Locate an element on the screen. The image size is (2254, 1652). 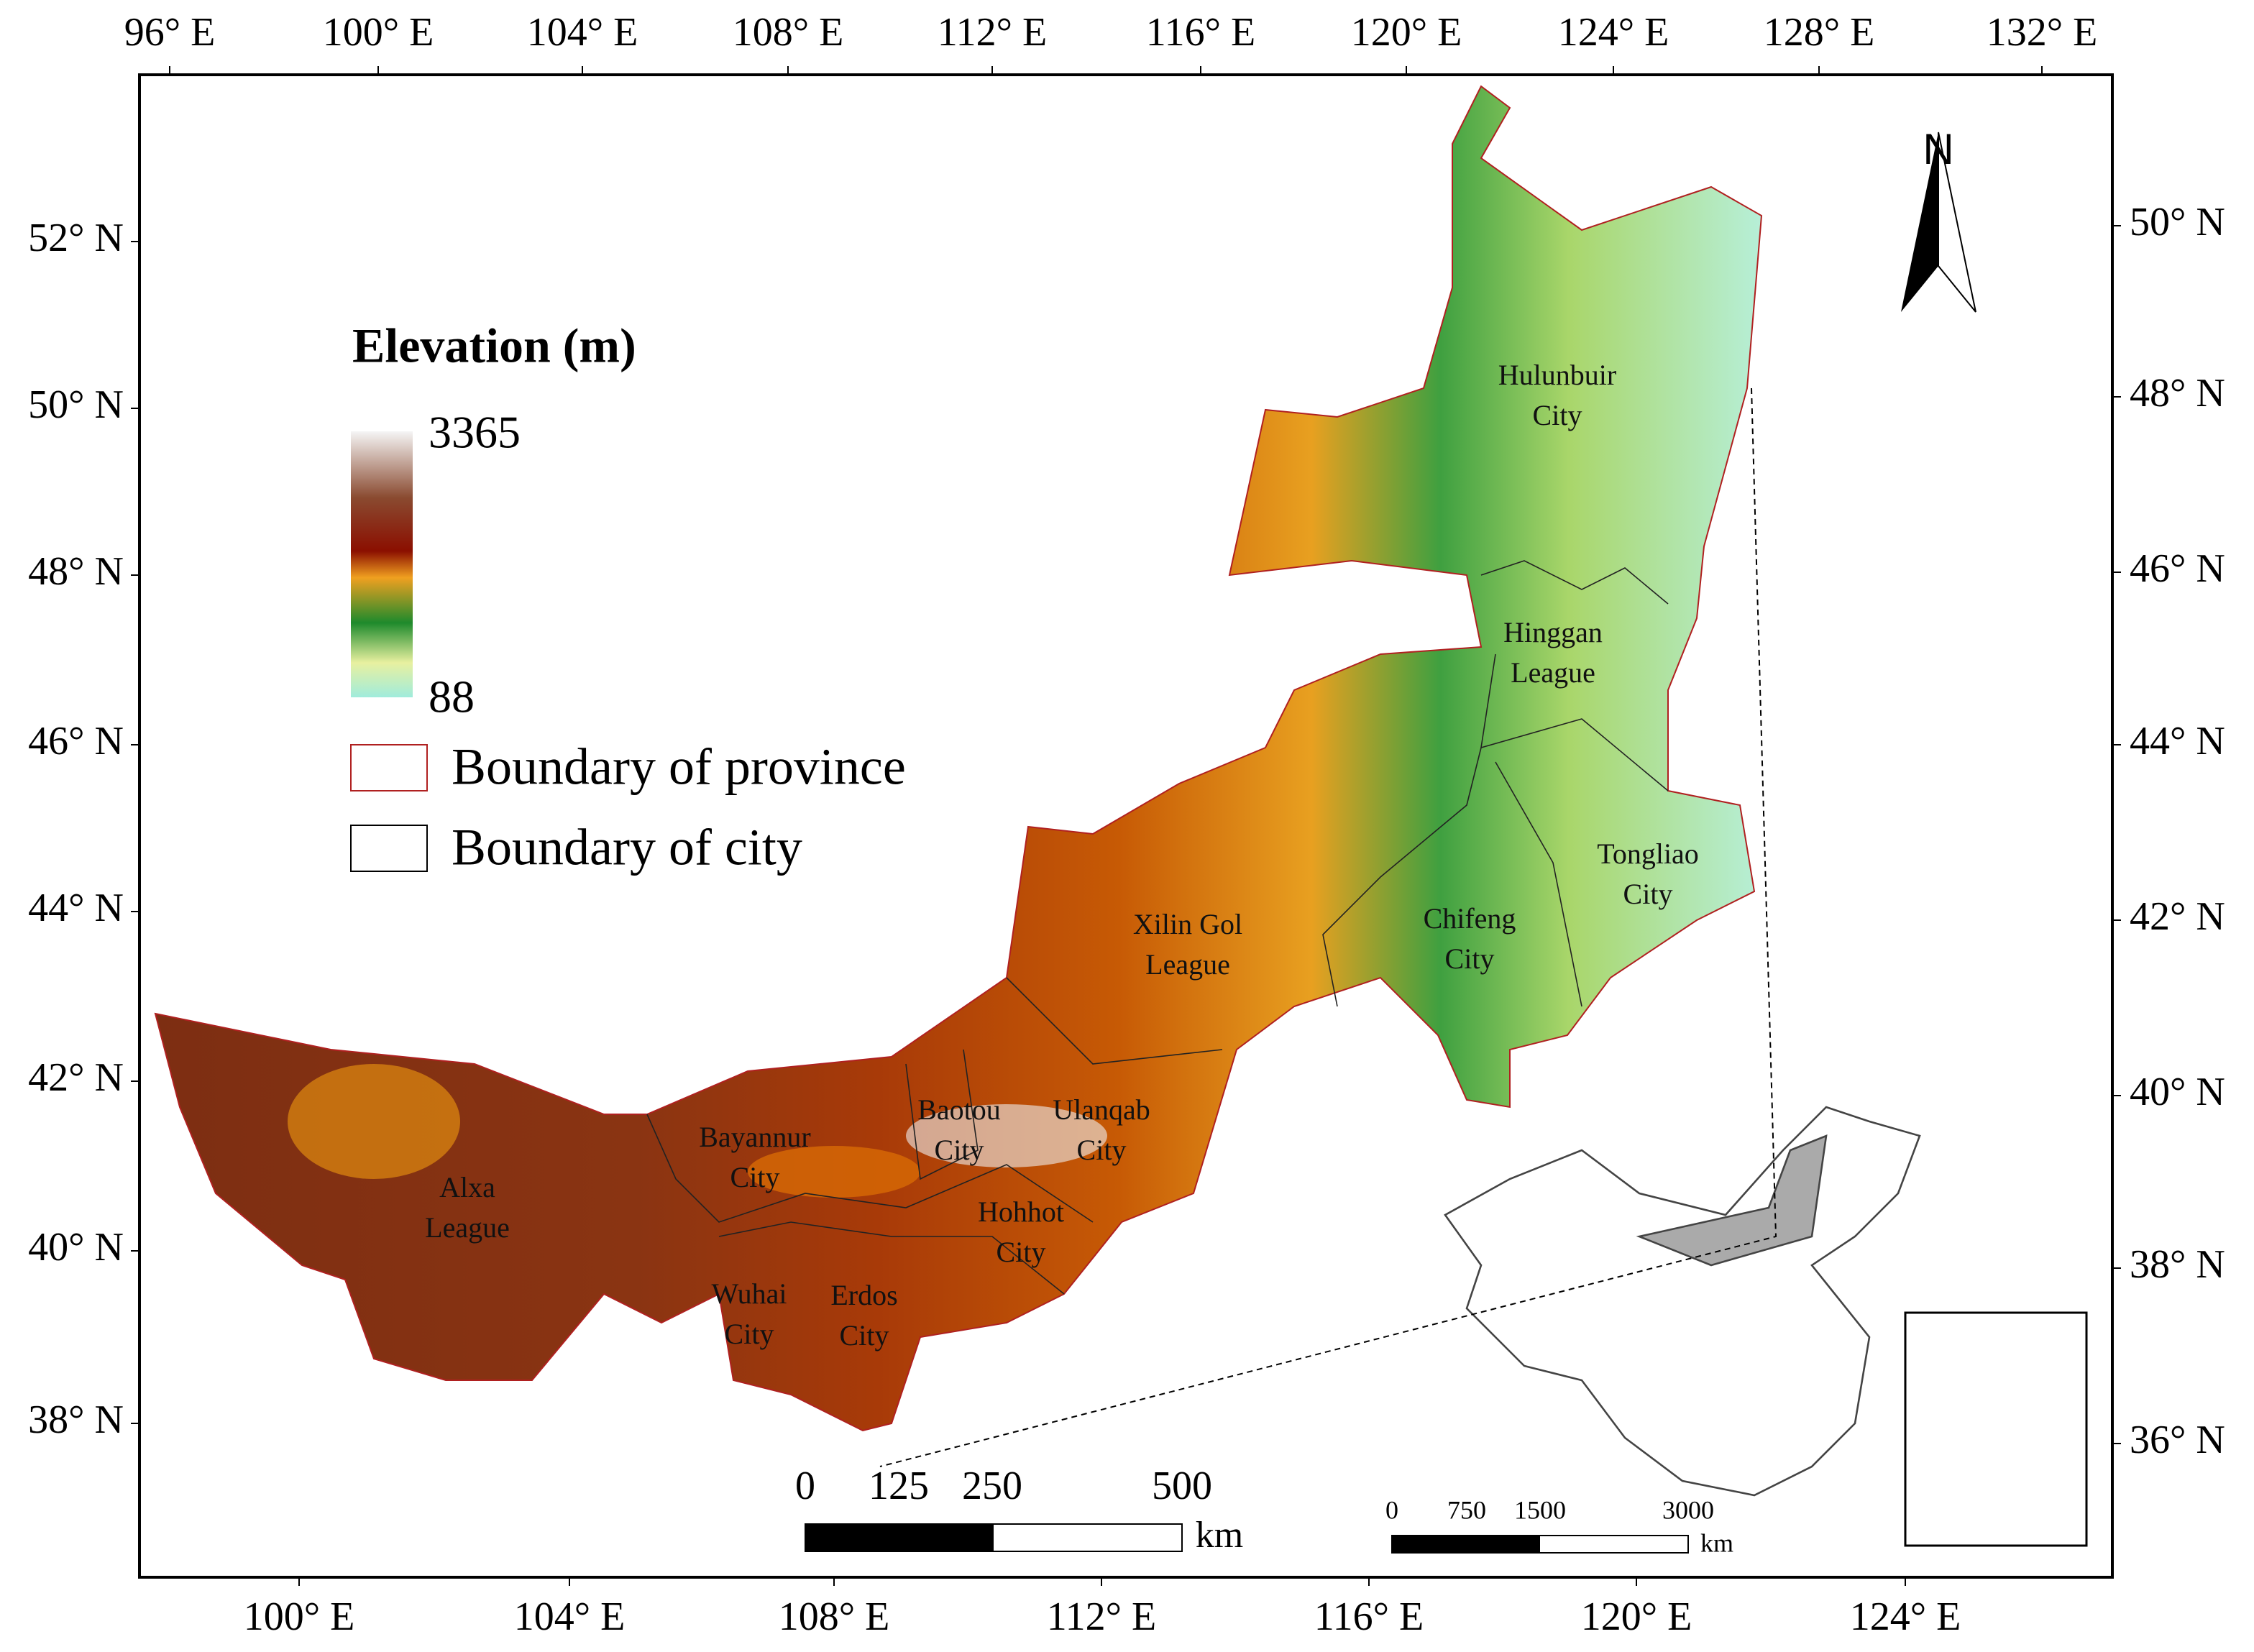
scale-label: 500 is located at coordinates (1182, 1486).